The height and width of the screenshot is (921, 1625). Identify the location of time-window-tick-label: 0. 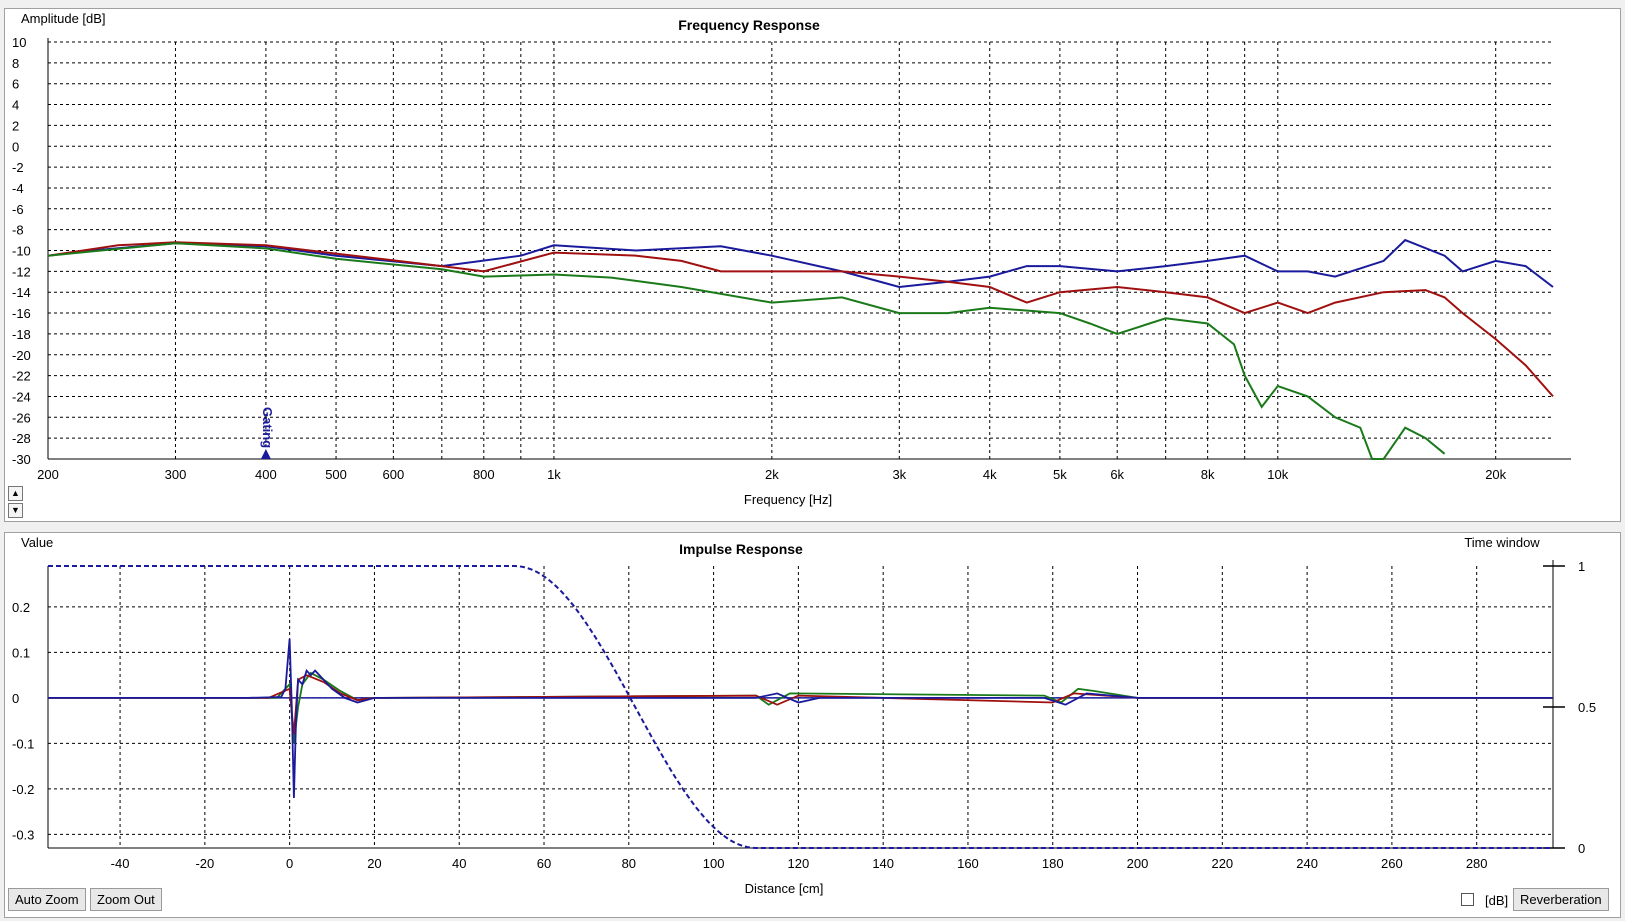
(1581, 848).